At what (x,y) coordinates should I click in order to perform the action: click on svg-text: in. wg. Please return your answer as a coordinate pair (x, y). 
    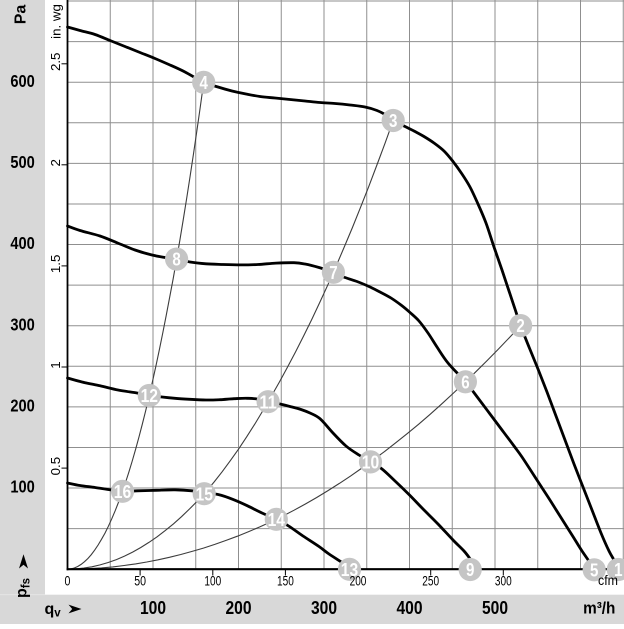
    Looking at the image, I should click on (56, 21).